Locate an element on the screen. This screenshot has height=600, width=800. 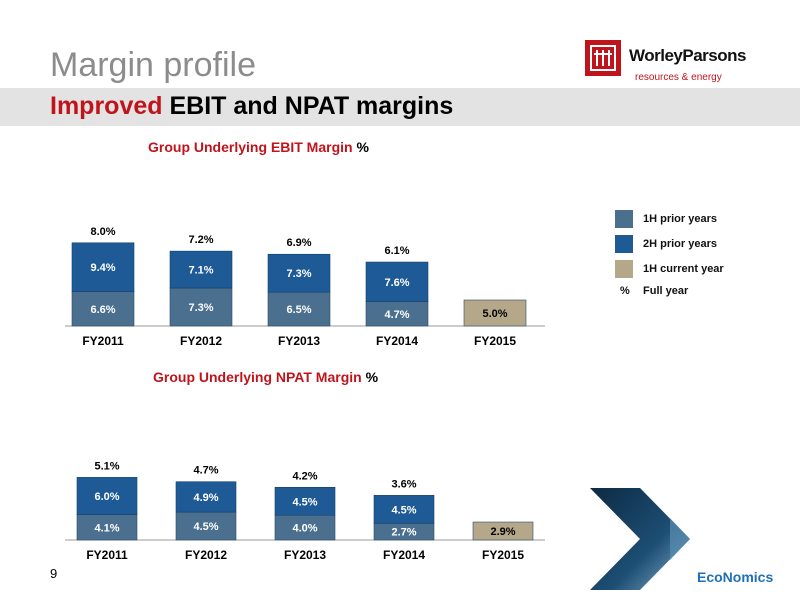
ebit-chart-title: Group Underlying EBIT Margin % is located at coordinates (258, 147).